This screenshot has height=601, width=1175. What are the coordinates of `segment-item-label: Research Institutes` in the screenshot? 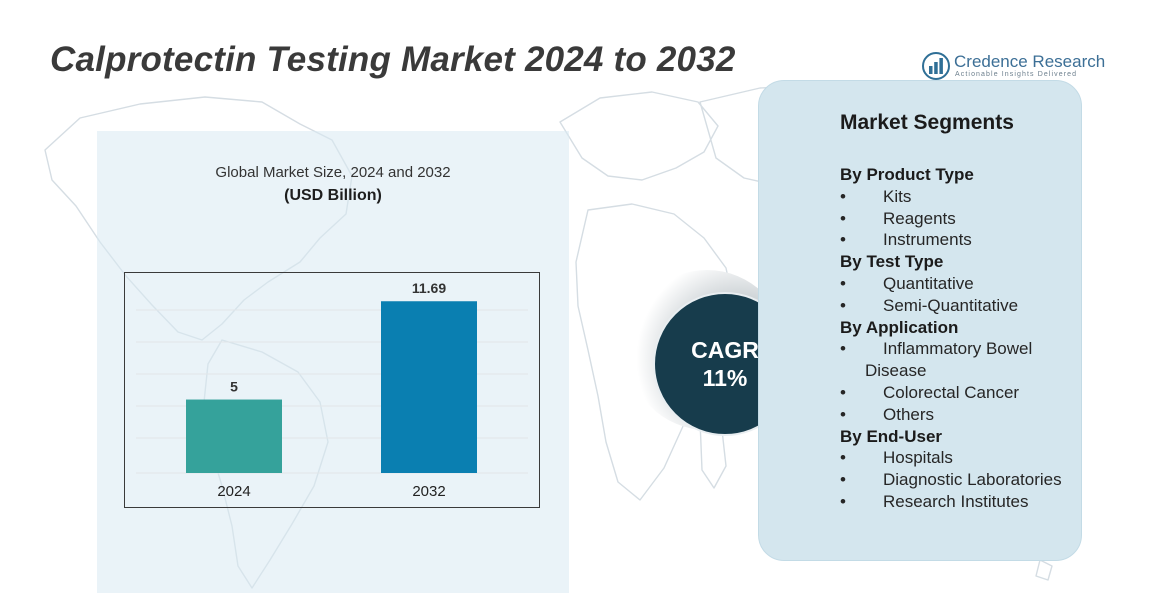 It's located at (956, 501).